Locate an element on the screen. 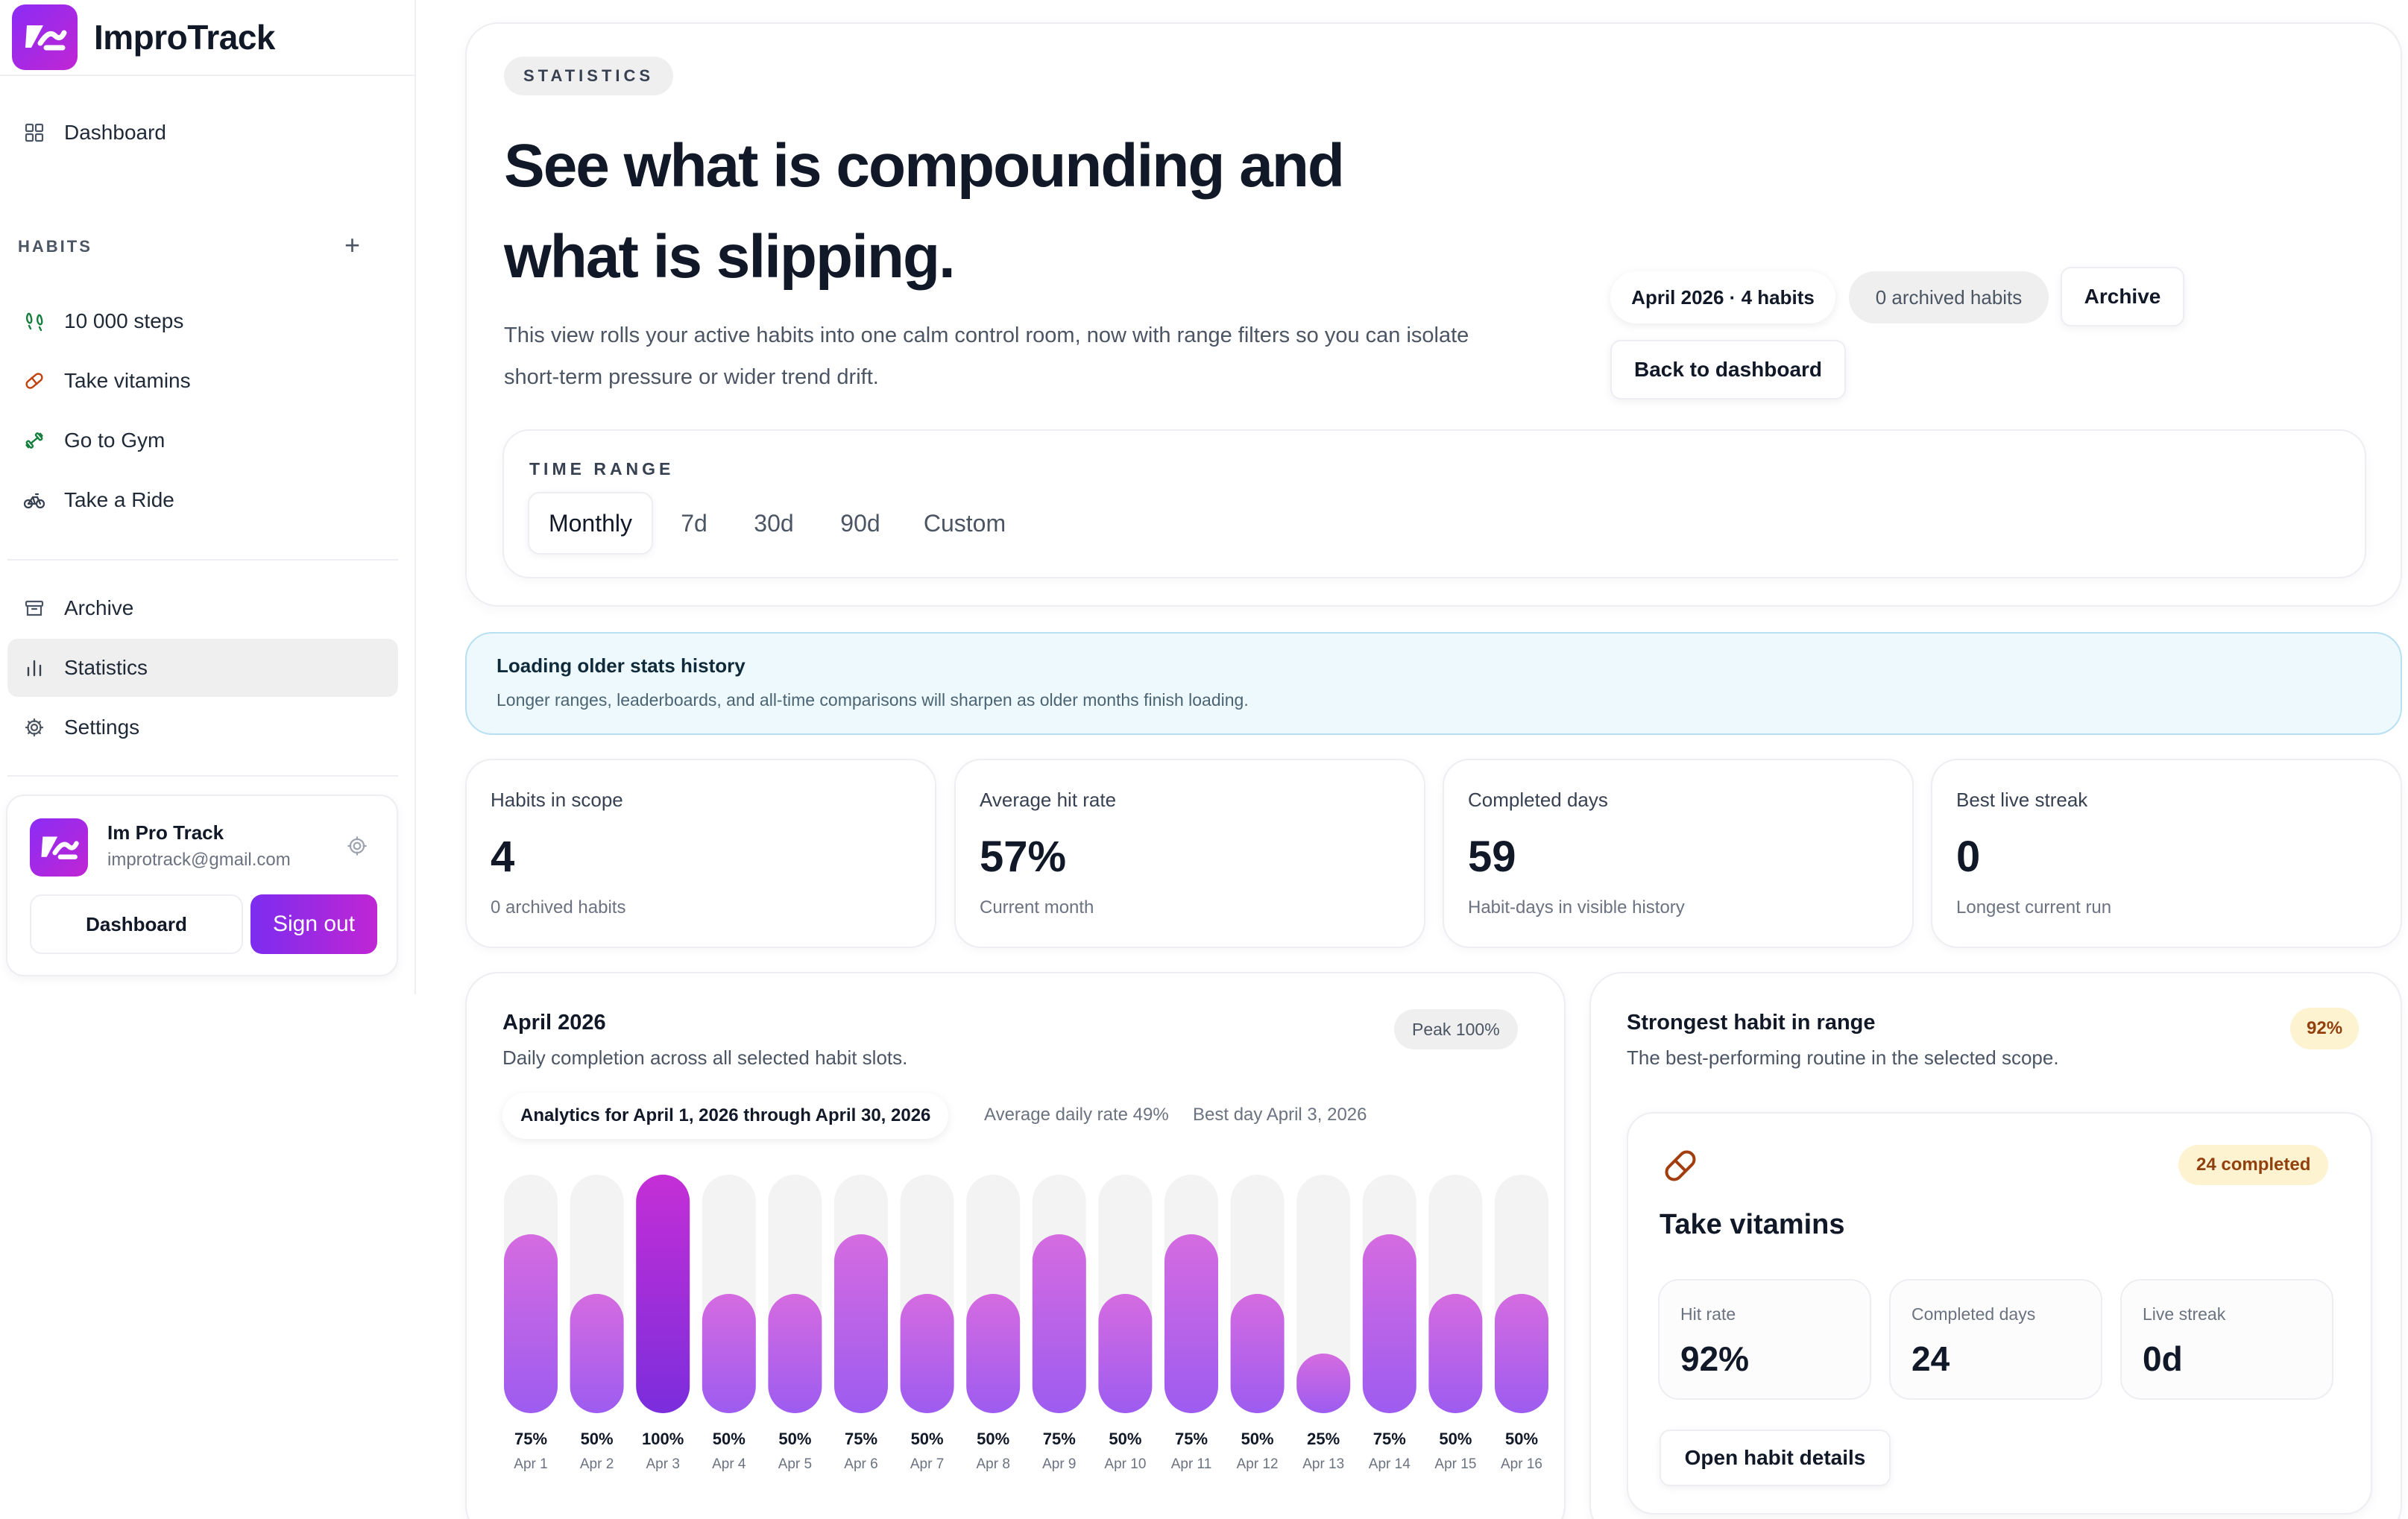 This screenshot has height=1519, width=2408. strongest-percent-badge: 92% is located at coordinates (2325, 1028).